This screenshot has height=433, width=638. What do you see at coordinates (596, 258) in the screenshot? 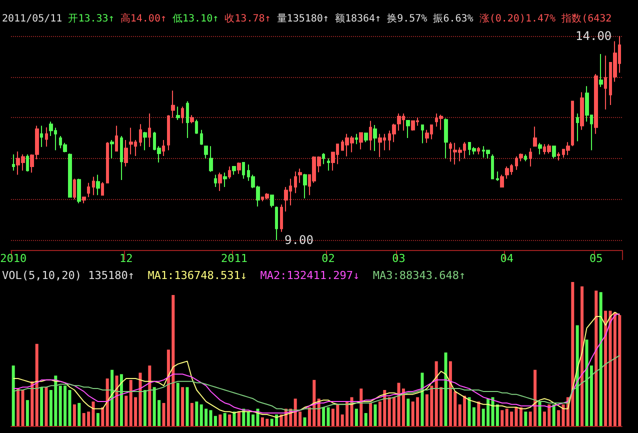
I see `x-tick-label: 05` at bounding box center [596, 258].